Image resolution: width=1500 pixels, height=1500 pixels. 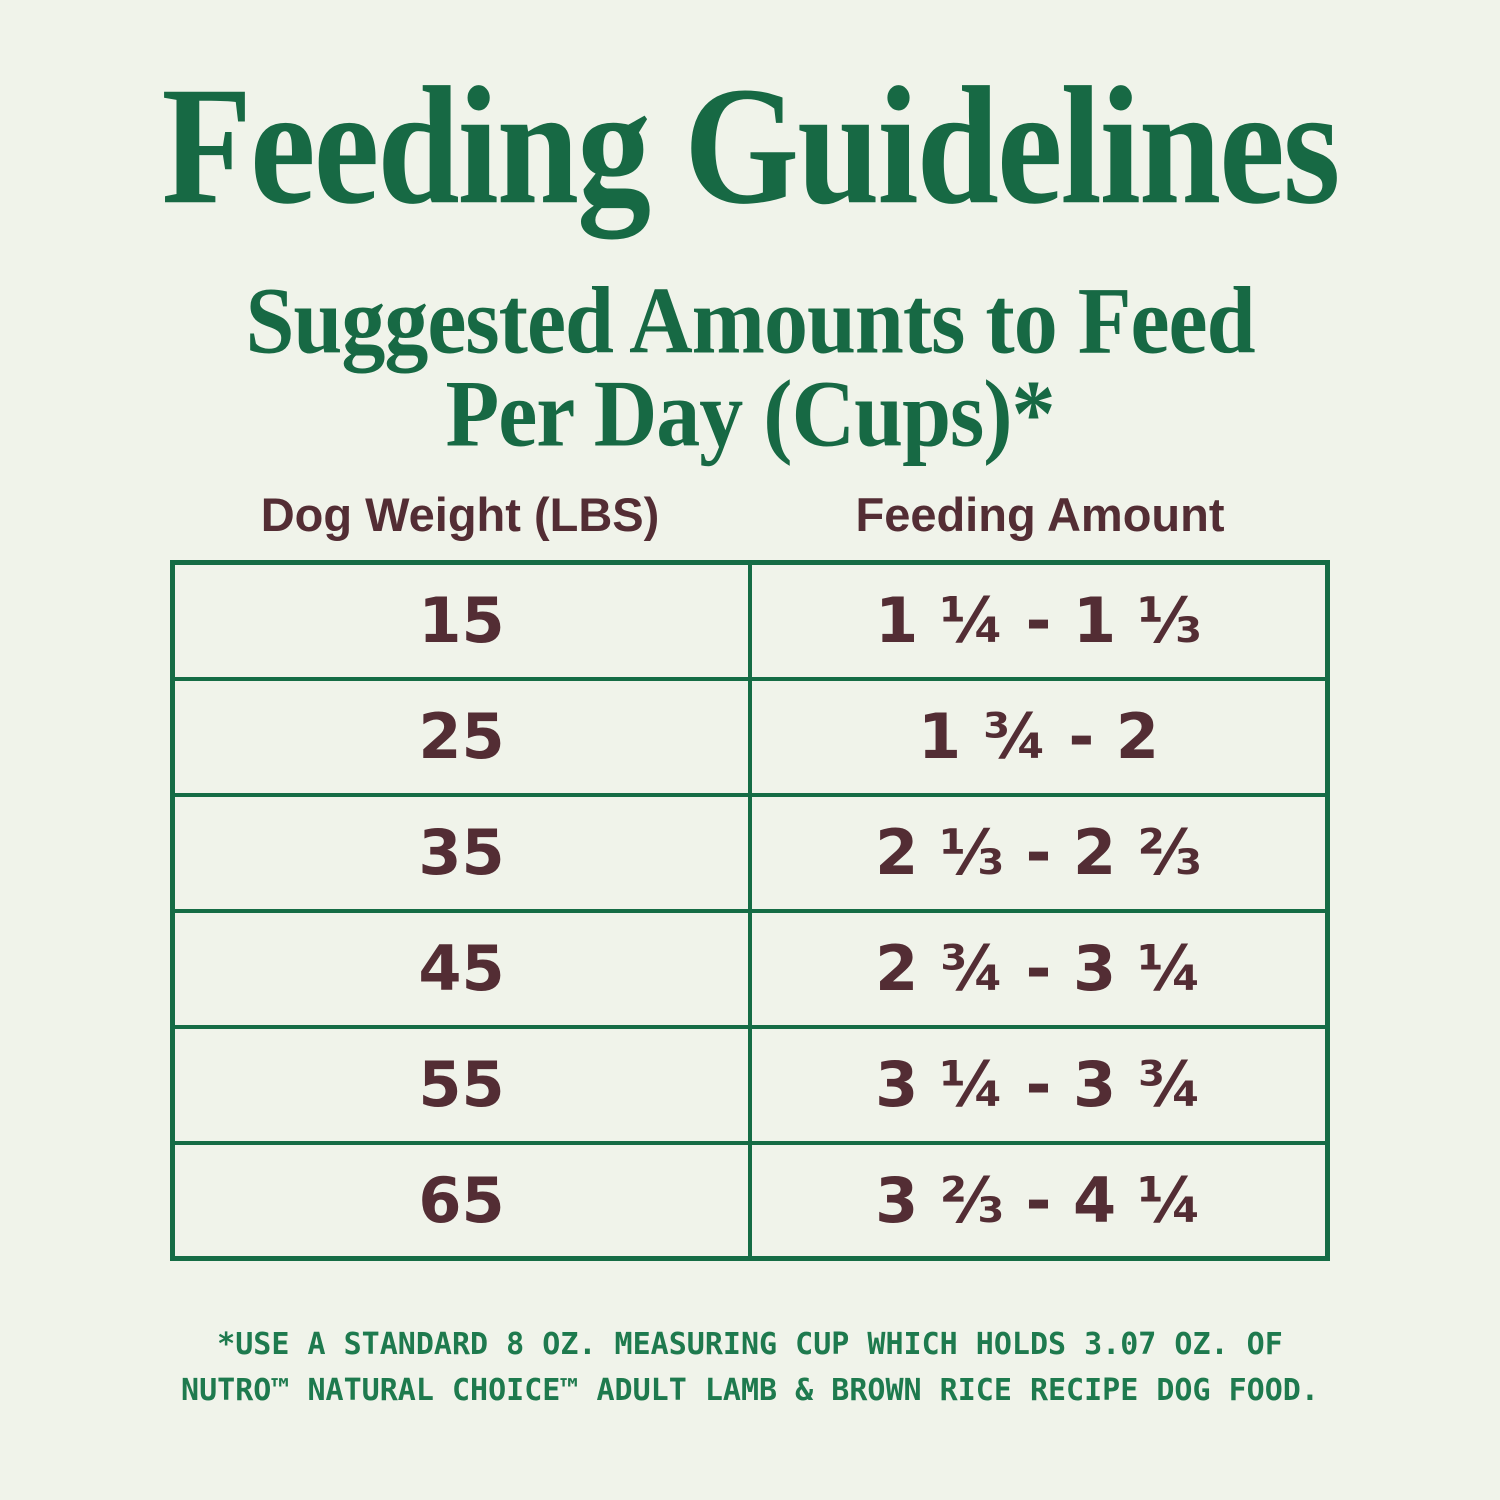 I want to click on feeding-amount-cell: 3 ⅔ - 4 ¼, so click(x=1039, y=1200).